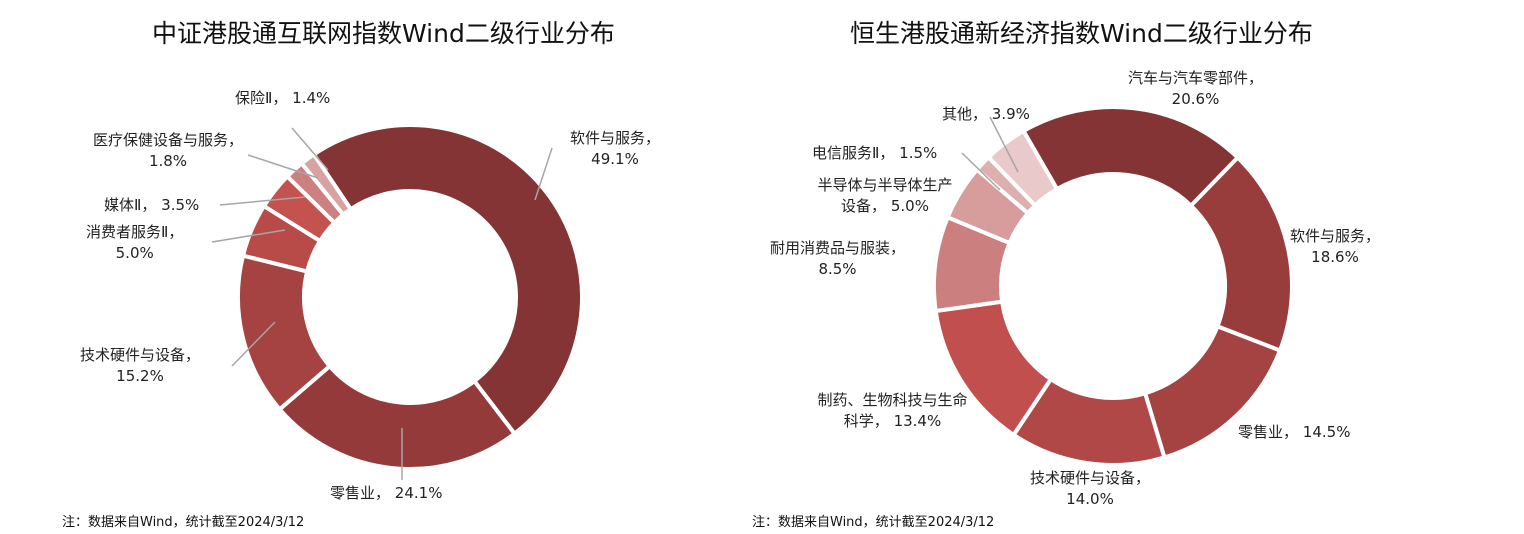 The height and width of the screenshot is (534, 1524). What do you see at coordinates (1196, 88) in the screenshot?
I see `label-auto-right: 汽车与汽车零部件， 20.6%` at bounding box center [1196, 88].